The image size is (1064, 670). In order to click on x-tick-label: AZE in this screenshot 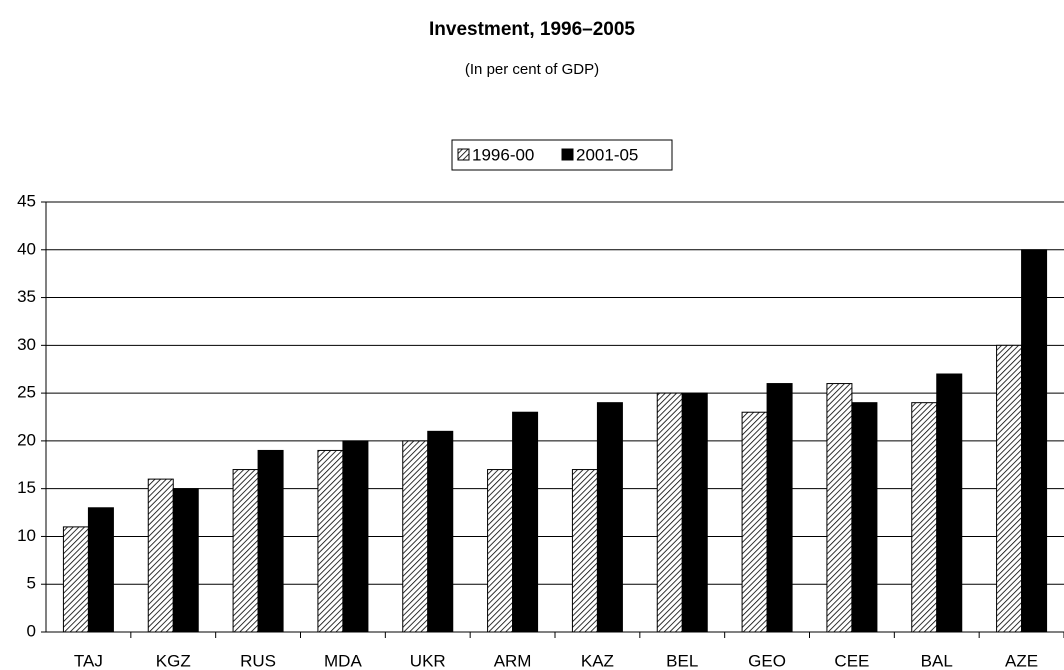, I will do `click(1021, 660)`.